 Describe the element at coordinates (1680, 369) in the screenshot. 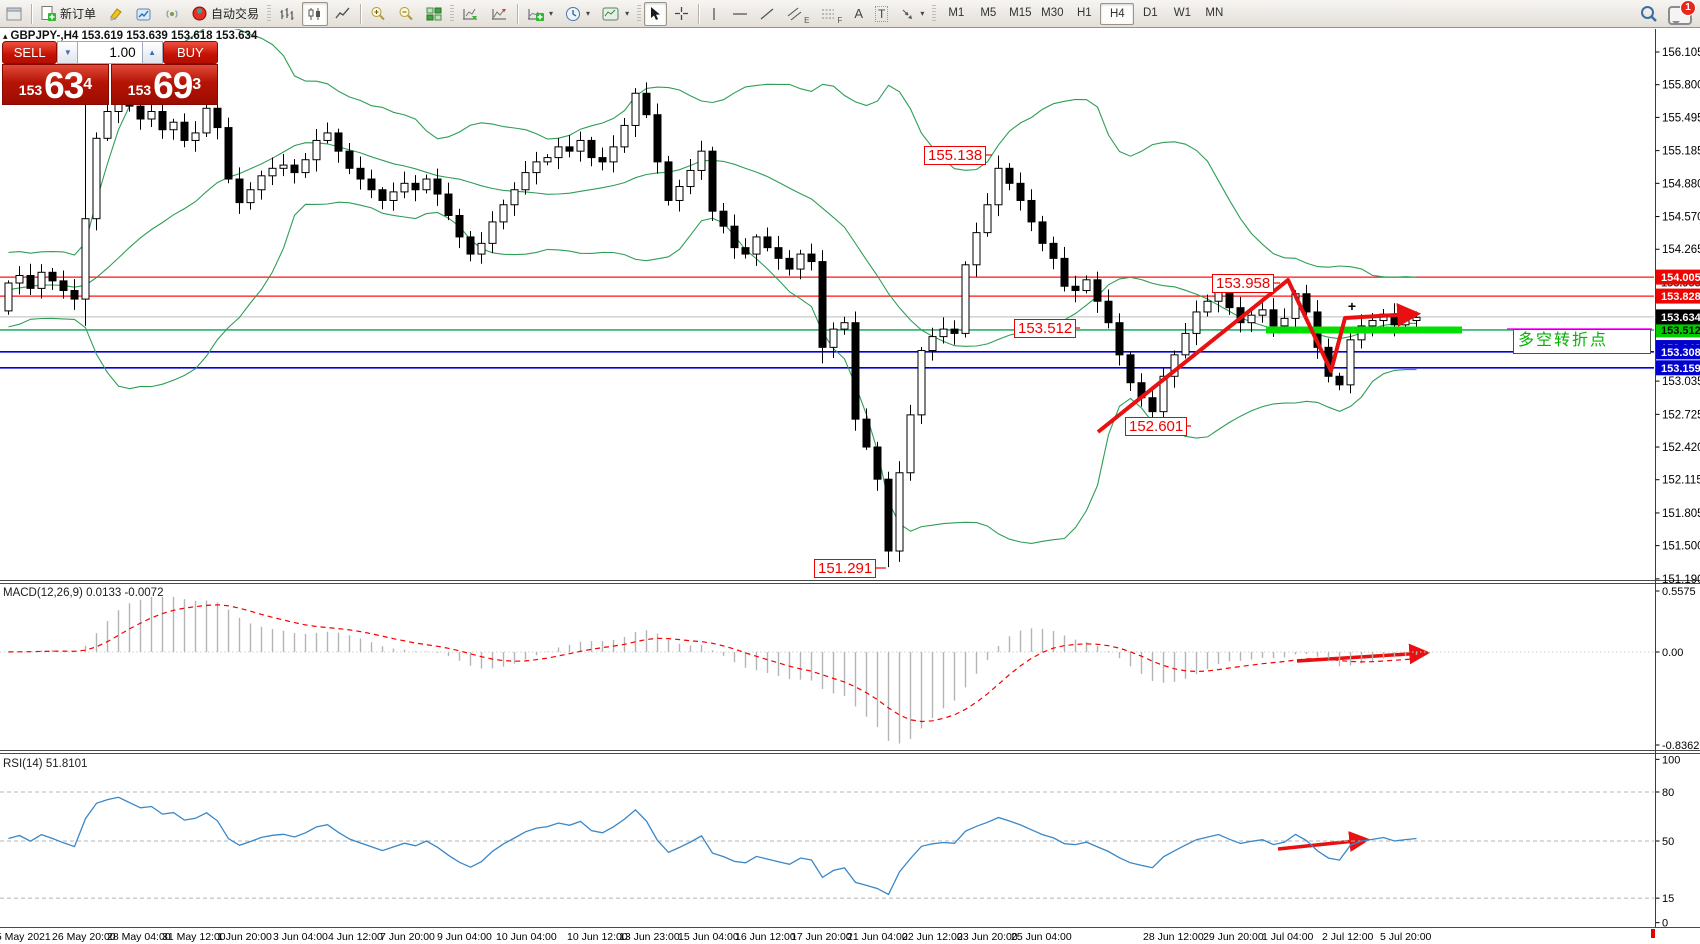

I see `price-marker-label: 153.159` at that location.